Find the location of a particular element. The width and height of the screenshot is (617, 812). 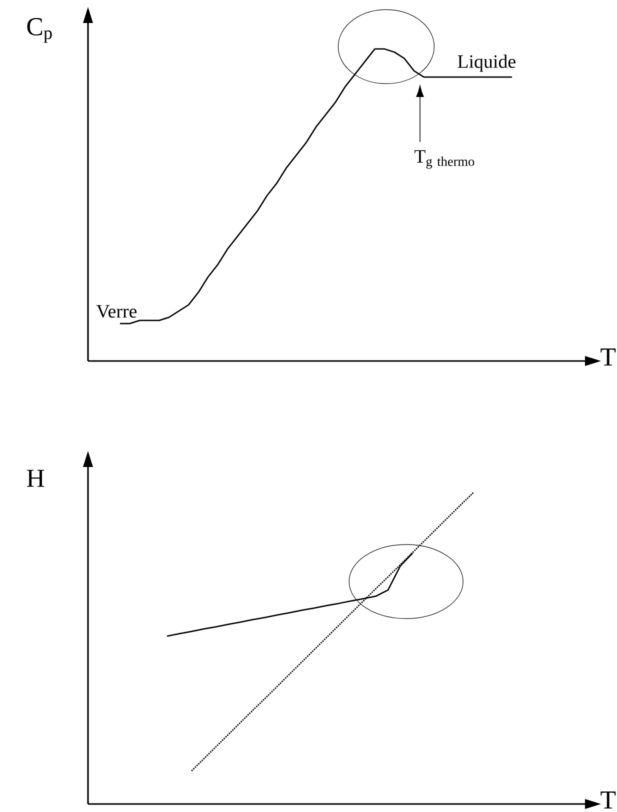

annotation: Verre is located at coordinates (116, 311).